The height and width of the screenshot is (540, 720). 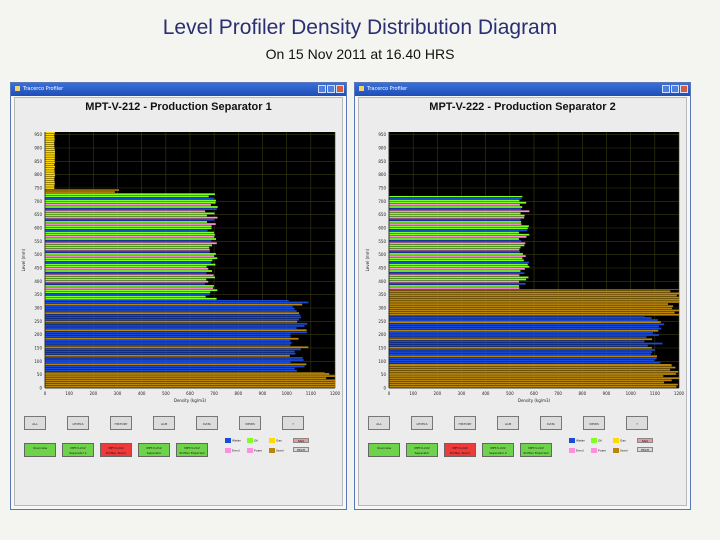 I want to click on status-pill: MPT-V-222 Profiler Exported, so click(x=536, y=450).